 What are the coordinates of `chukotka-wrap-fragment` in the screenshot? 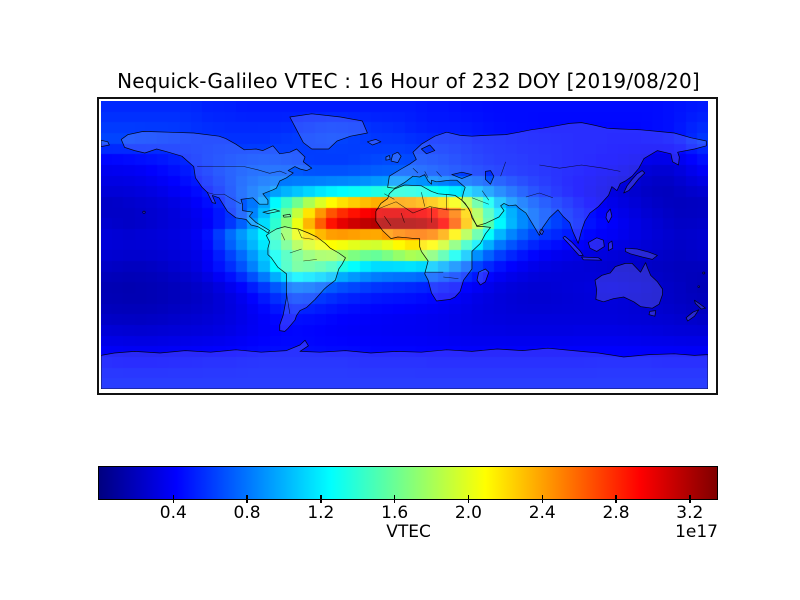 It's located at (105, 143).